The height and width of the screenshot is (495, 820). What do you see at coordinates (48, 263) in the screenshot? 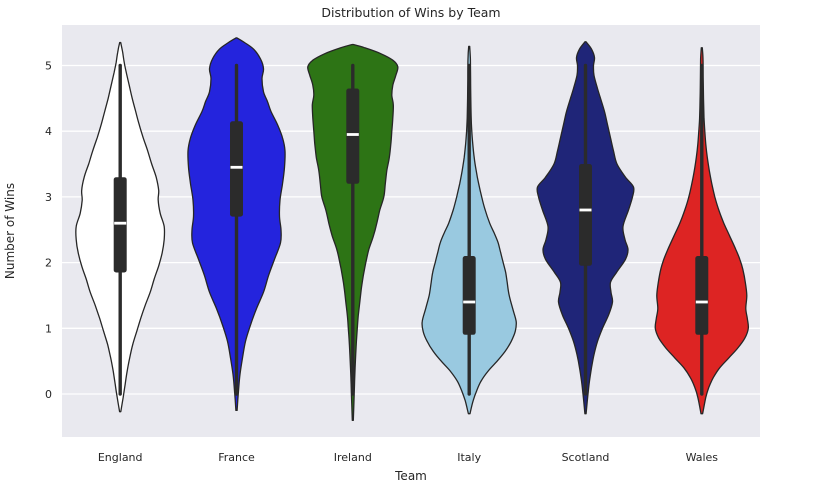
I see `y-tick-label: 2` at bounding box center [48, 263].